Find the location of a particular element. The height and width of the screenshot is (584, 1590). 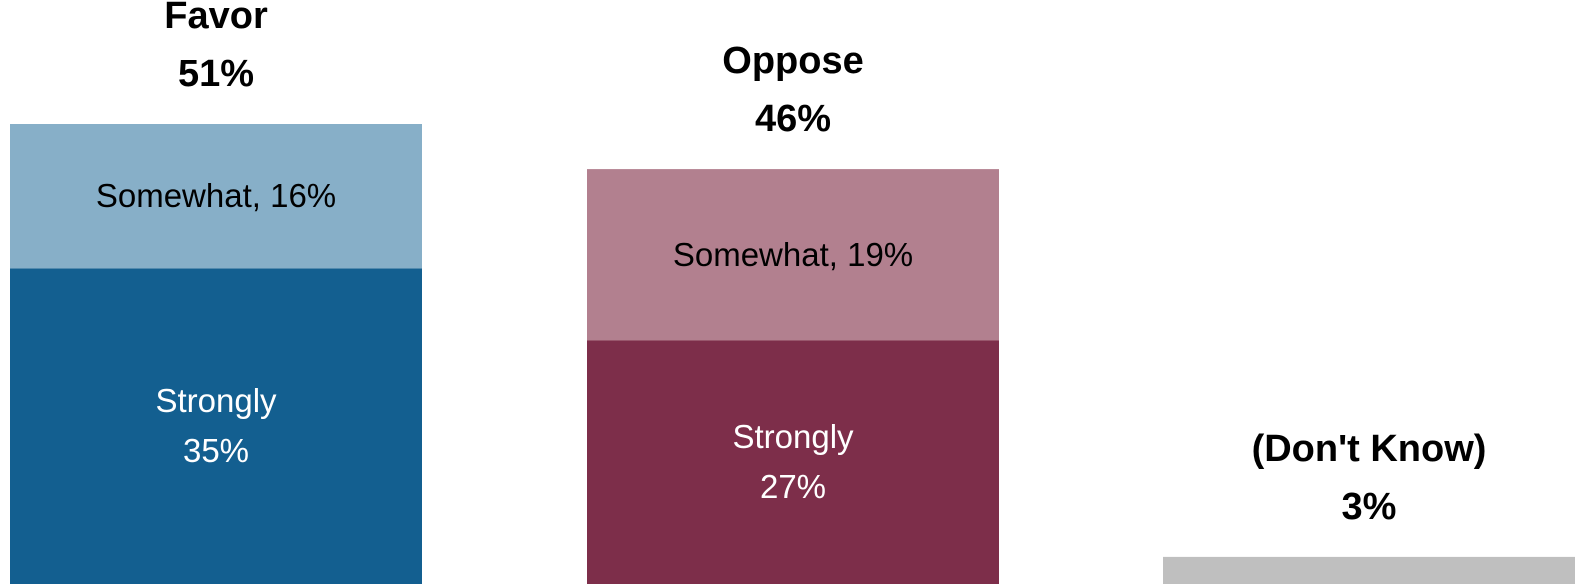

bar-group-don-t-know: (Don't Know) 3% is located at coordinates (1369, 506).